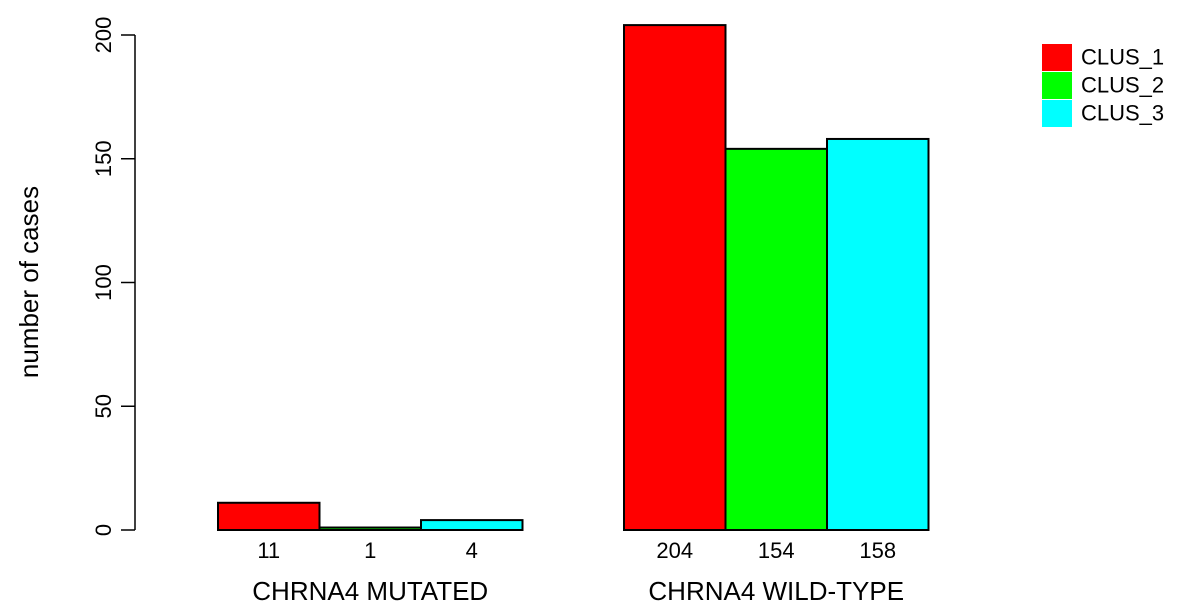 Image resolution: width=1203 pixels, height=612 pixels. I want to click on y-tick-label: 50, so click(103, 406).